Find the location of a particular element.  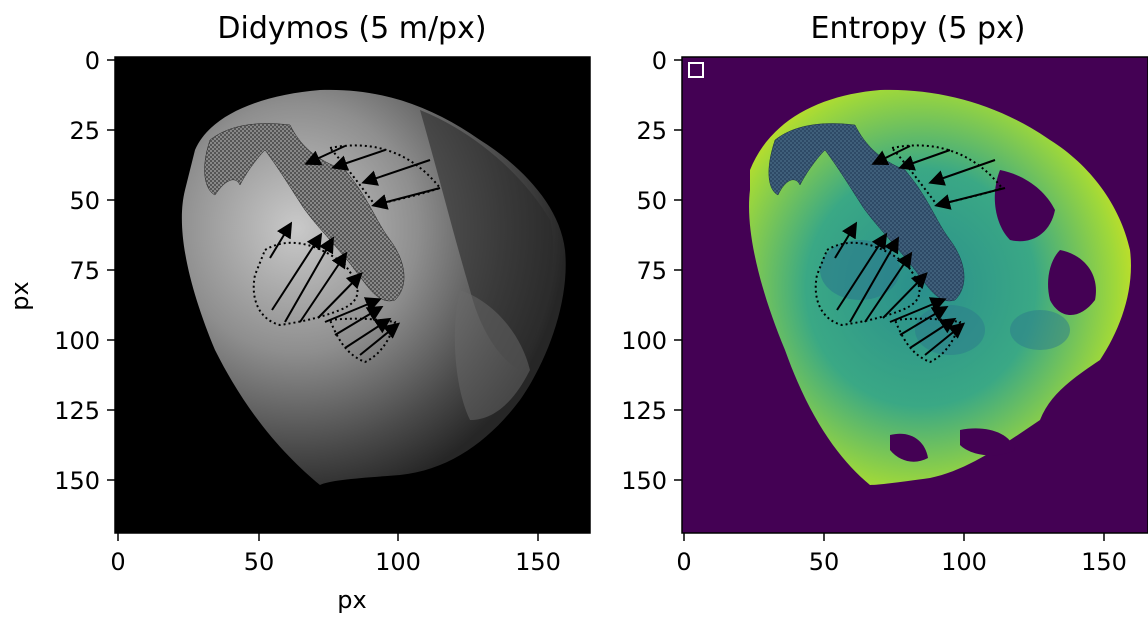

right-ytick-25: 25 is located at coordinates (651, 131).